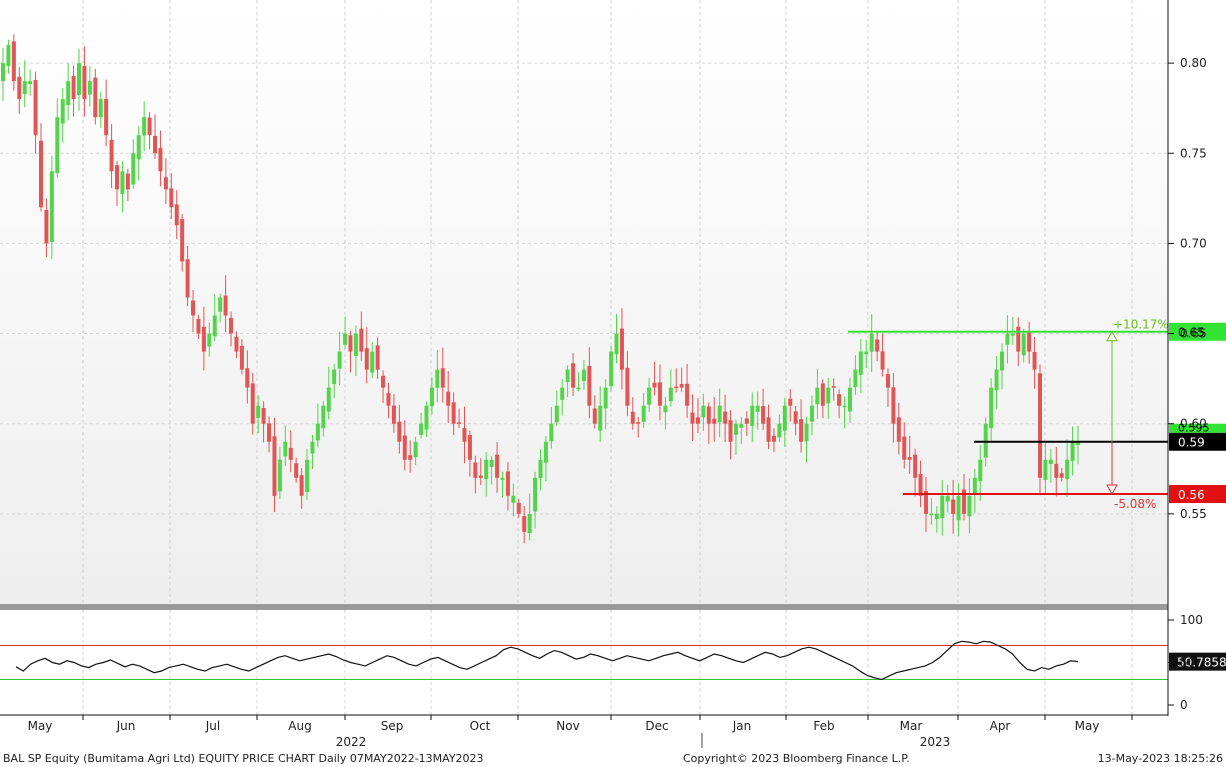 This screenshot has height=767, width=1226. I want to click on month-label: Sep, so click(392, 726).